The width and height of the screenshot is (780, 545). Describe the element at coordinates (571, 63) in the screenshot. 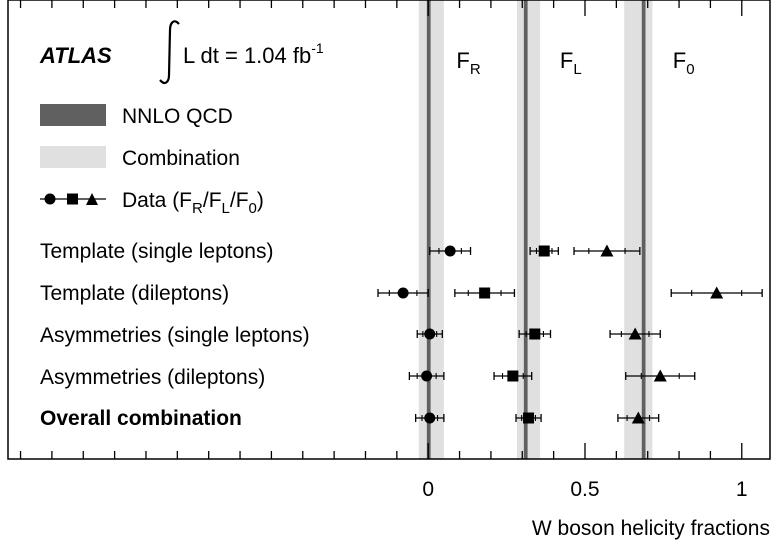

I see `column-label-fl: FL` at that location.